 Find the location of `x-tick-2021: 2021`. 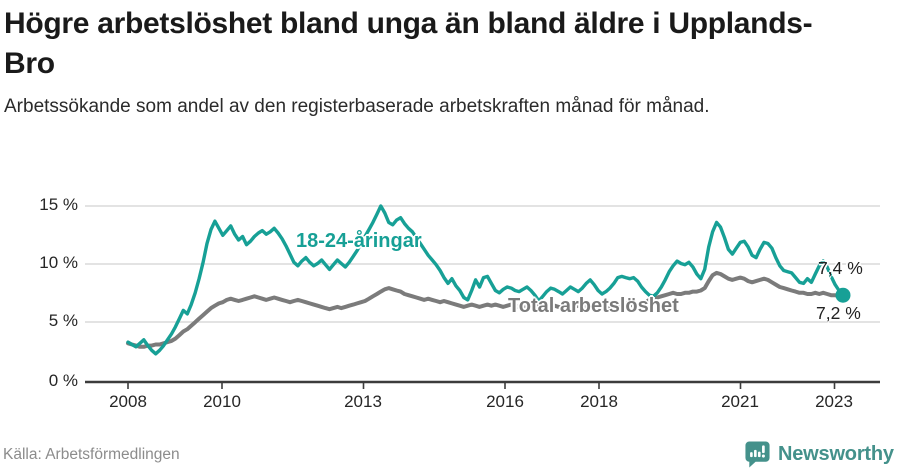

x-tick-2021: 2021 is located at coordinates (740, 401).